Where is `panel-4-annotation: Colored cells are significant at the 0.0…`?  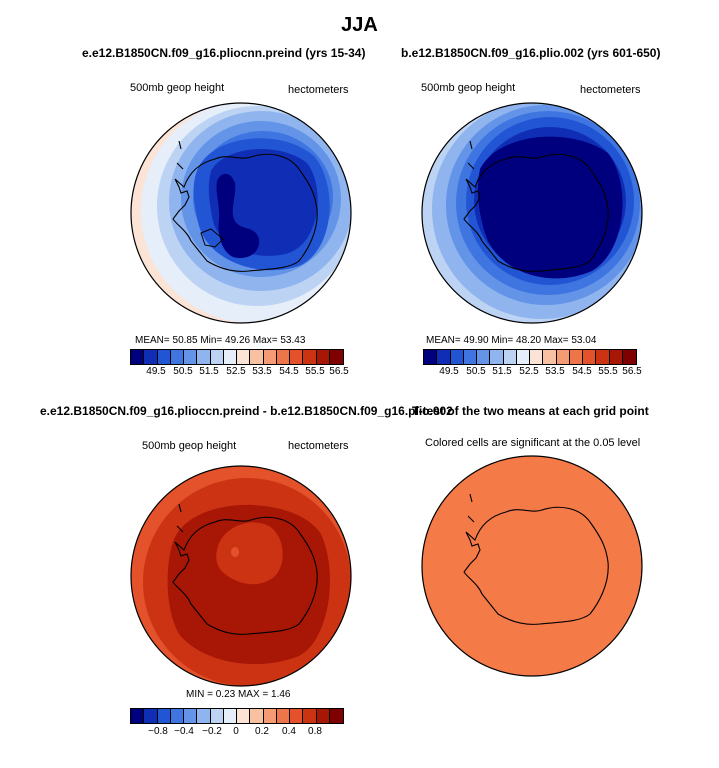
panel-4-annotation: Colored cells are significant at the 0.0… is located at coordinates (533, 443).